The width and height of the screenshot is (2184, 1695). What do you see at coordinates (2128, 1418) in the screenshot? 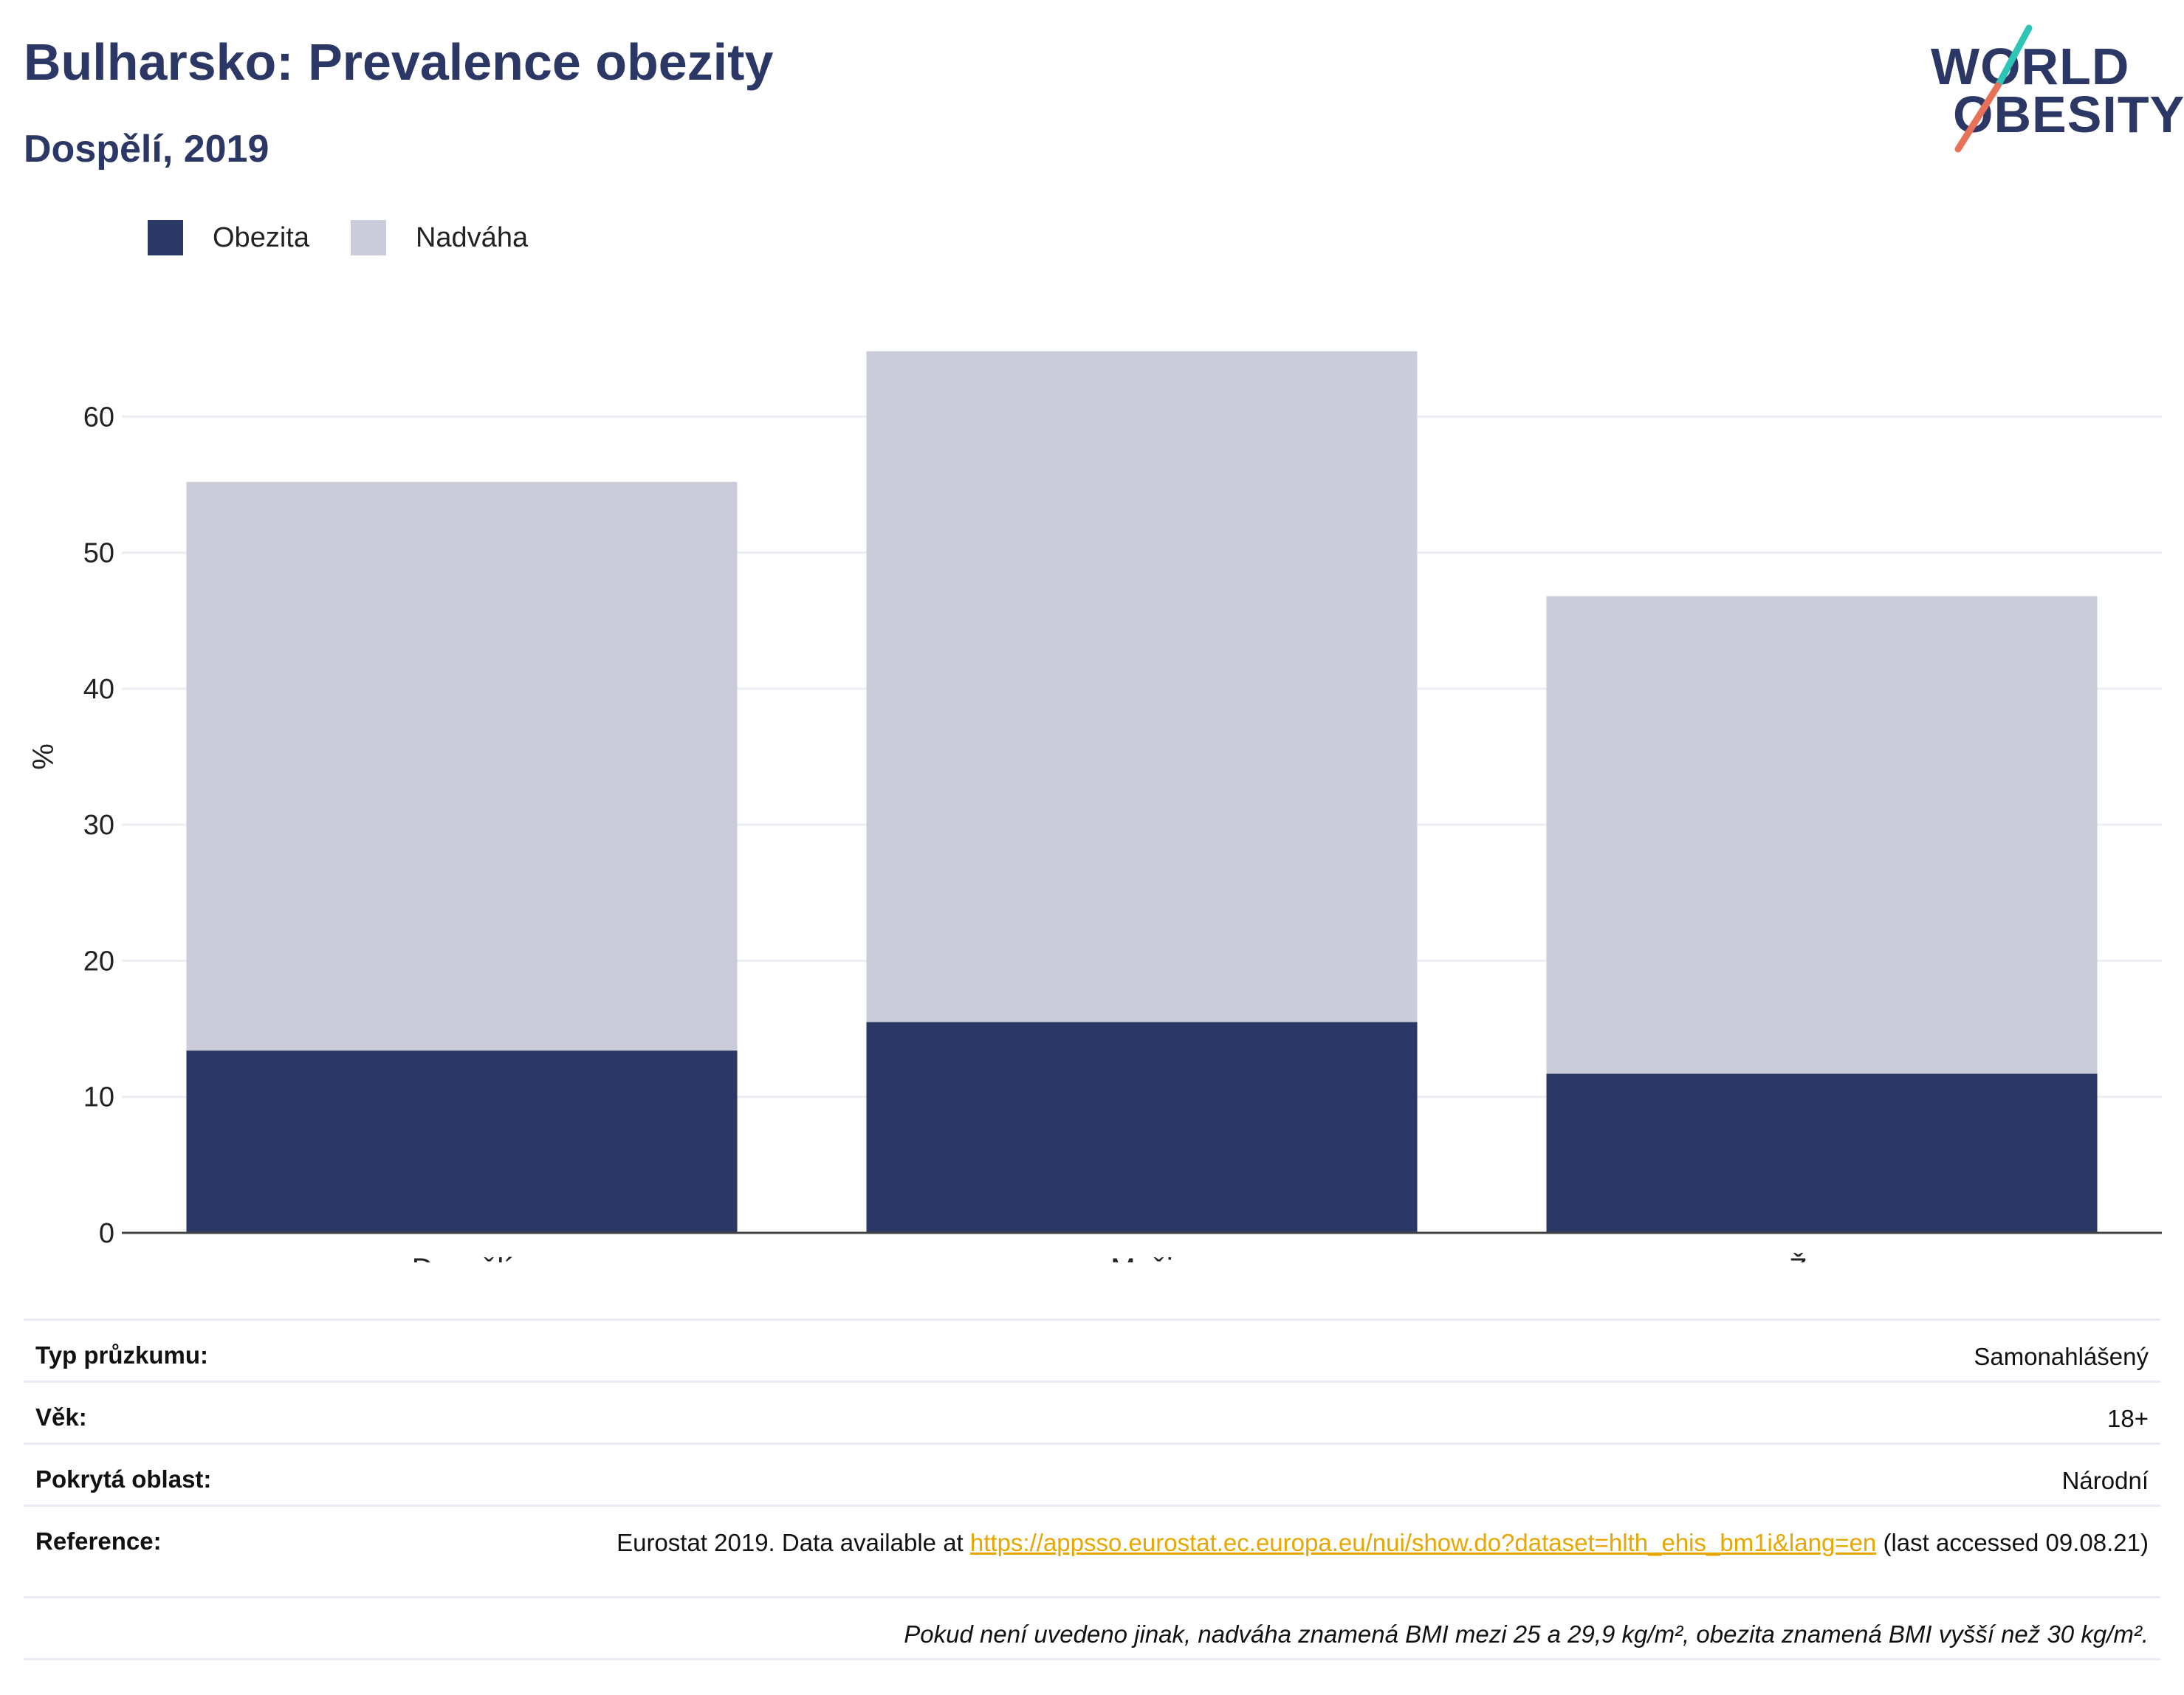
I see `info-value-age: 18+` at bounding box center [2128, 1418].